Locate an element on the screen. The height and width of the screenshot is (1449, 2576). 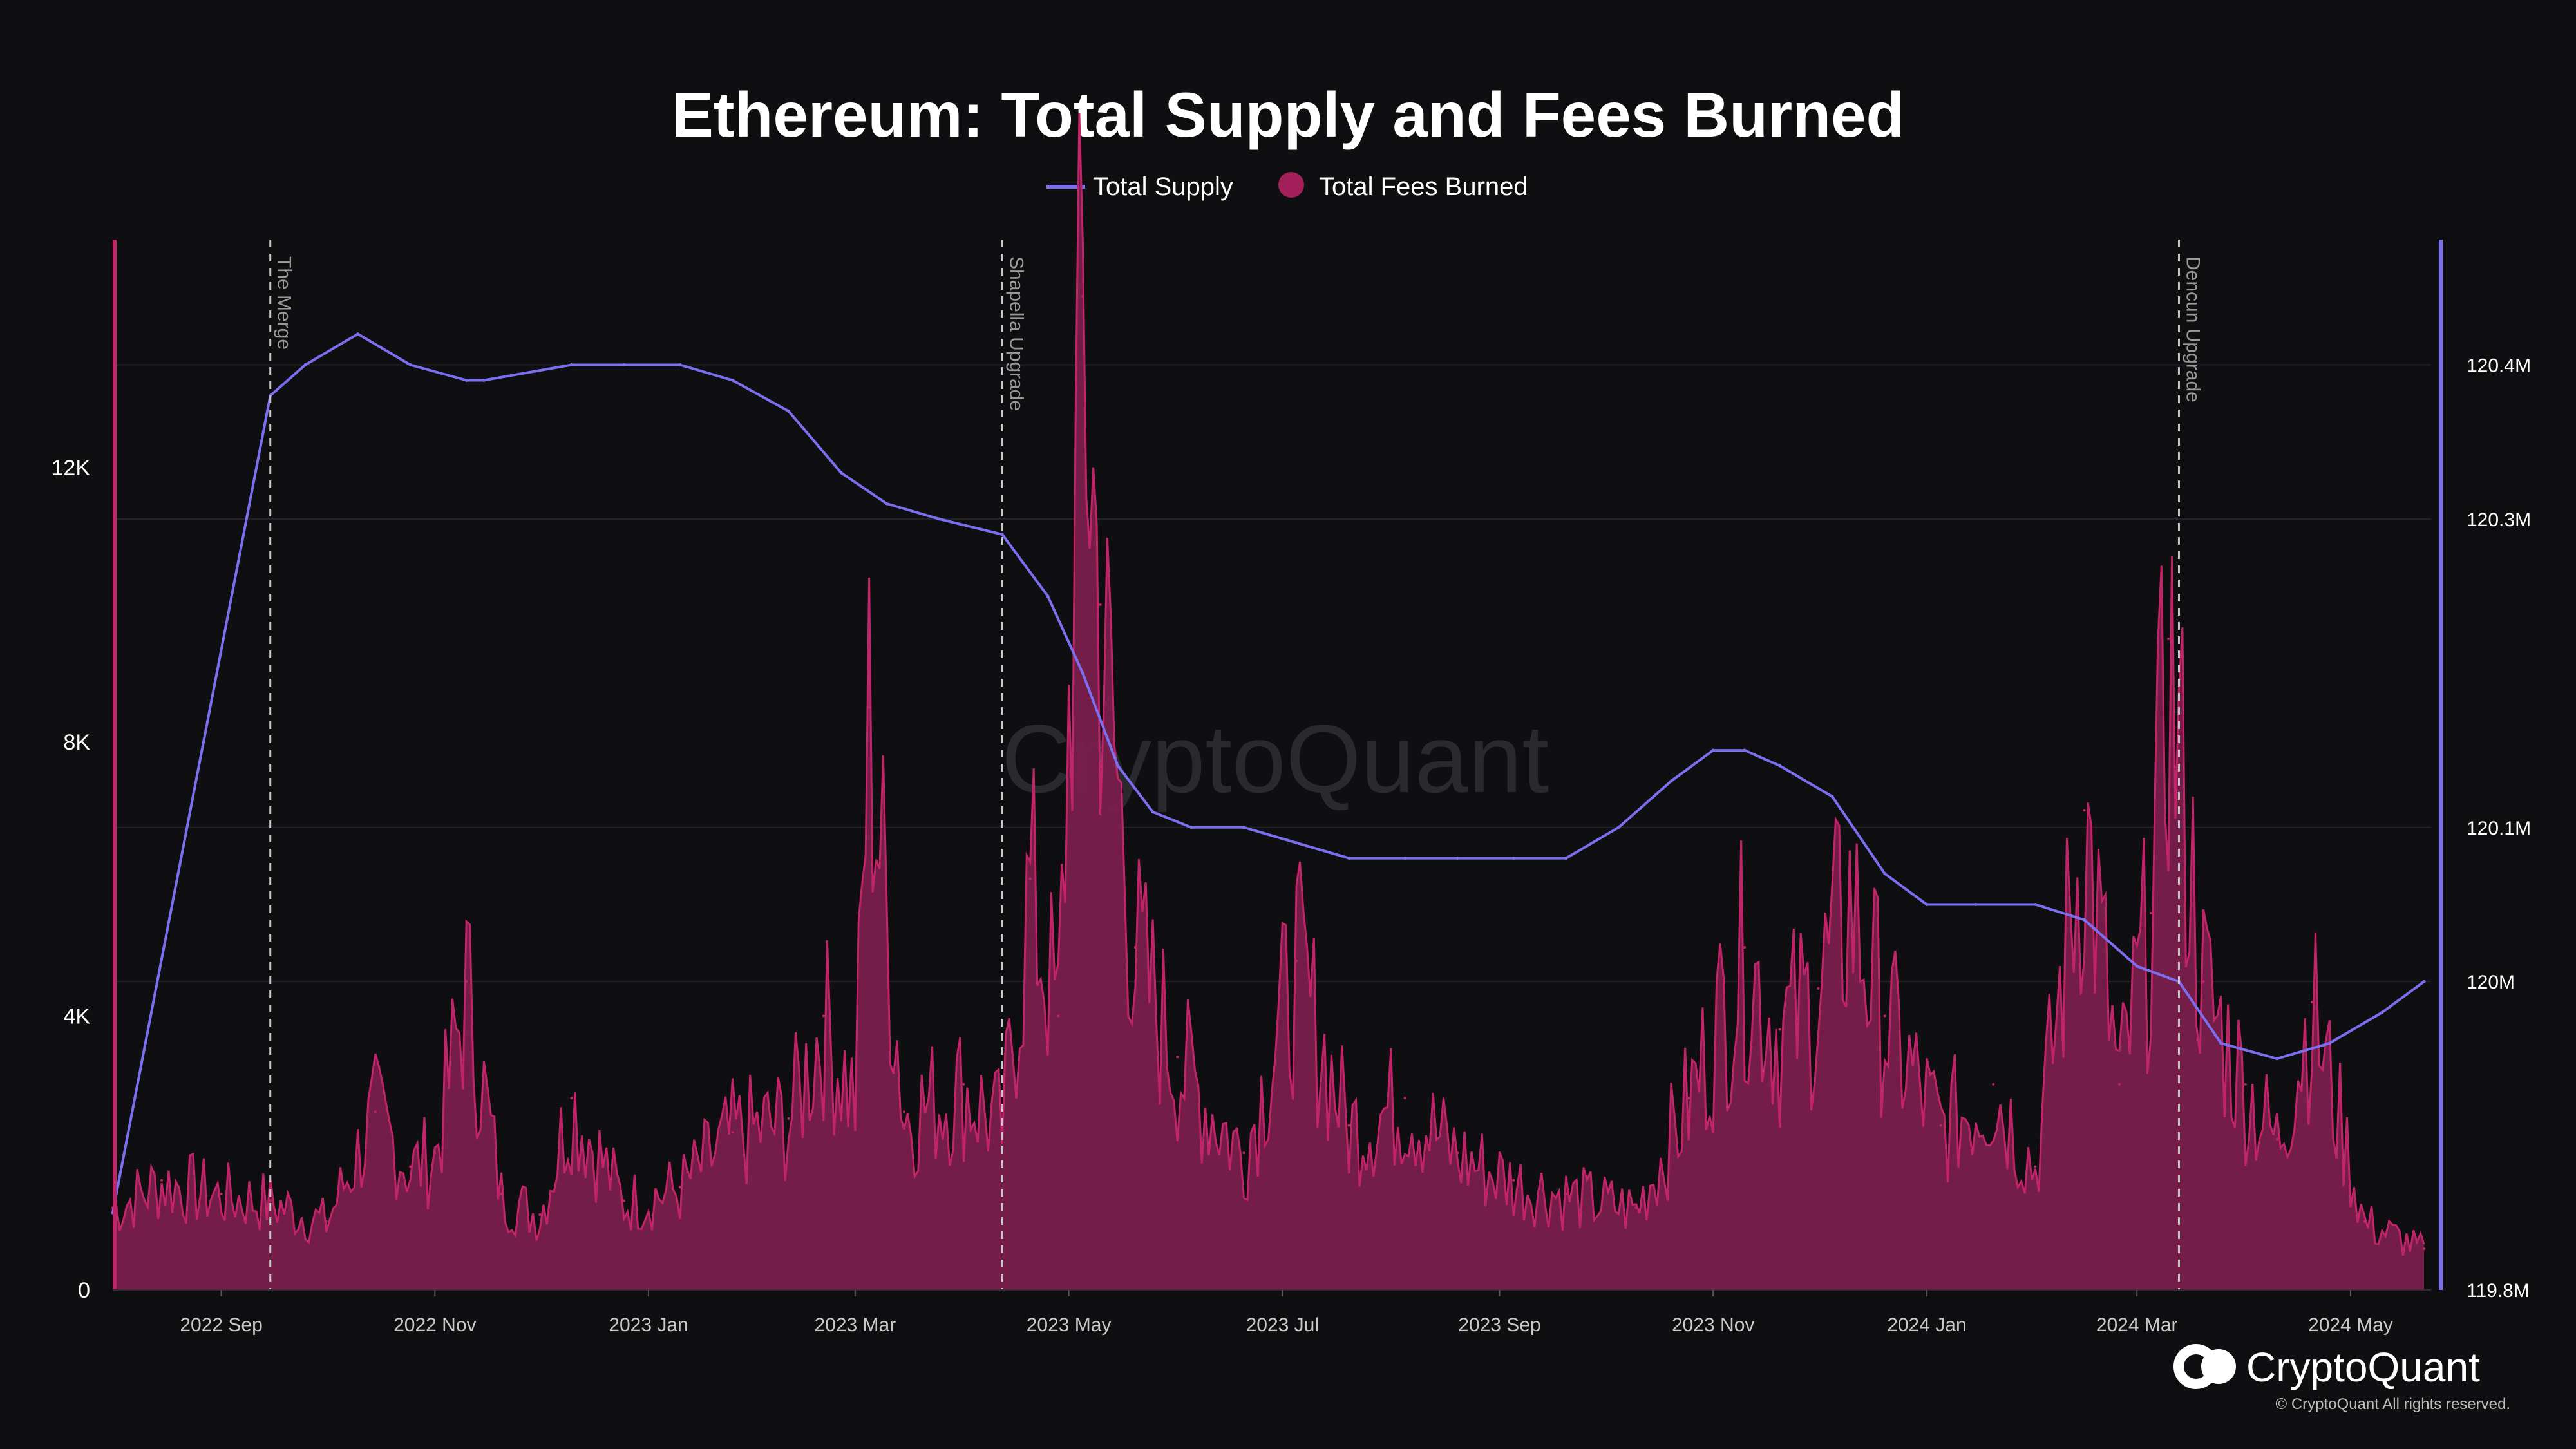
y-left-tick-label: 12K is located at coordinates (71, 468).